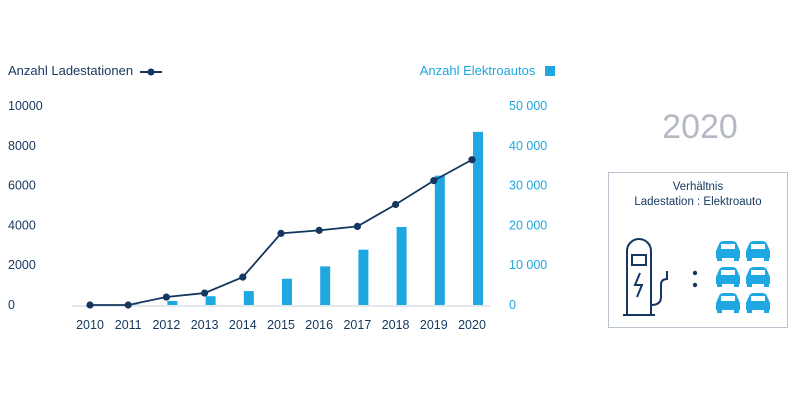 The height and width of the screenshot is (400, 800). What do you see at coordinates (128, 325) in the screenshot?
I see `x-tick-label: 2011` at bounding box center [128, 325].